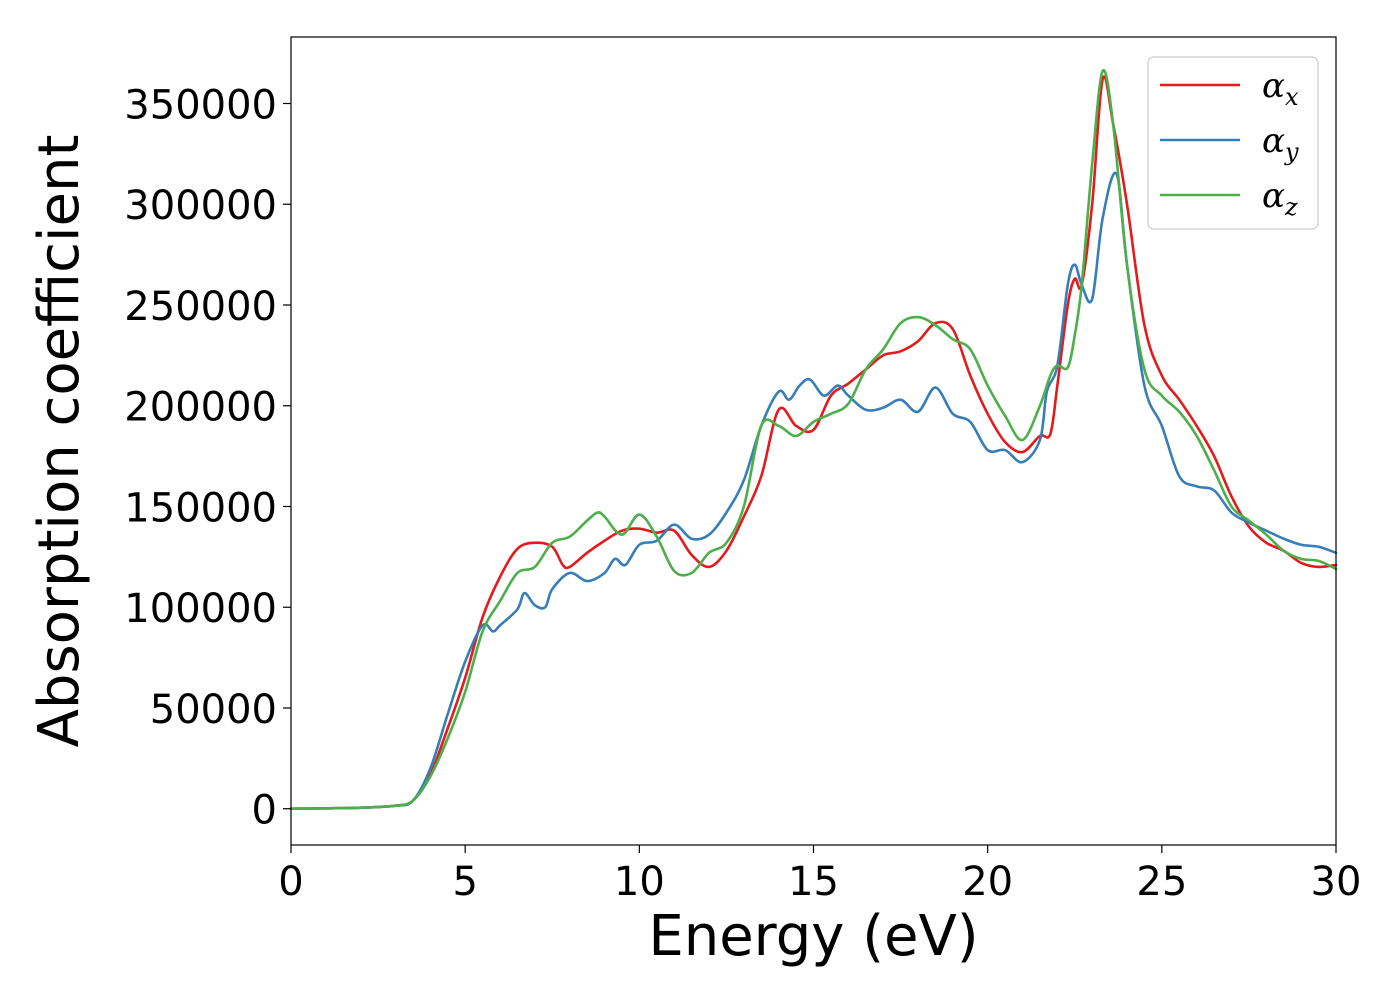  What do you see at coordinates (1280, 198) in the screenshot?
I see `legend-label: αz` at bounding box center [1280, 198].